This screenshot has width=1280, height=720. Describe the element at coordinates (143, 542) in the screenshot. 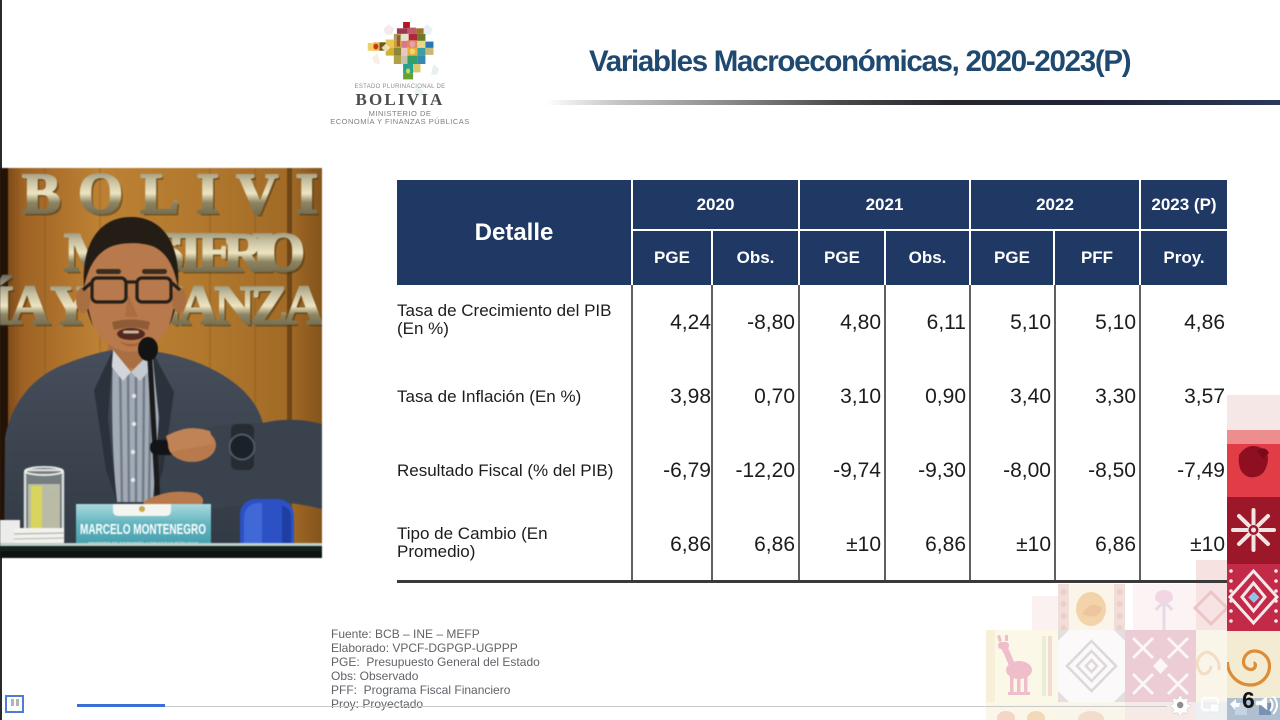

I see `svg-text:MINISTRO DE ECONOMÍA Y FINANZA: MINISTRO DE ECONOMÍA Y FINANZAS PÚBLICAS` at that location.